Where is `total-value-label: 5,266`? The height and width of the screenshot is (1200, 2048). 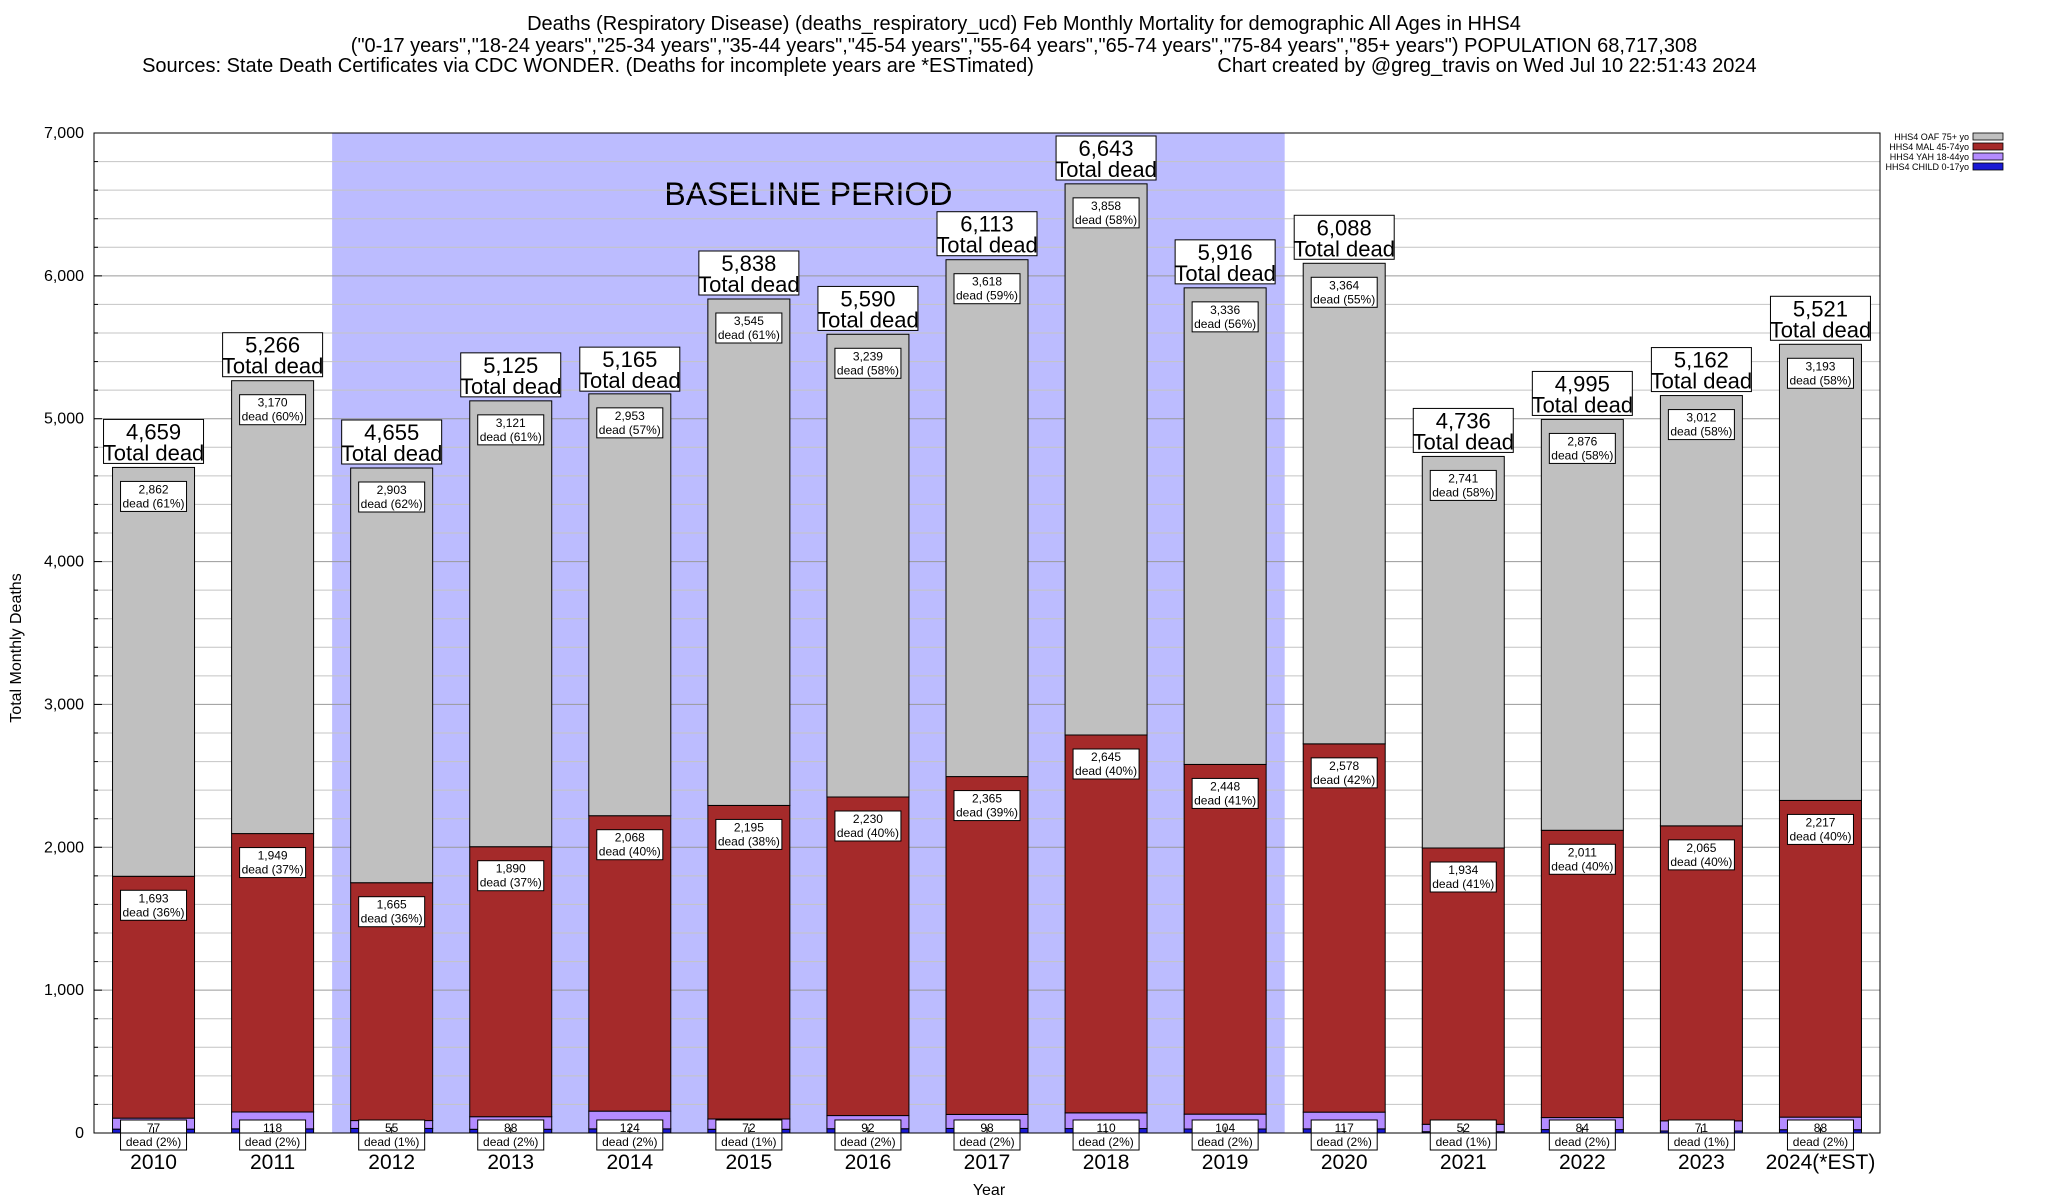 total-value-label: 5,266 is located at coordinates (272, 345).